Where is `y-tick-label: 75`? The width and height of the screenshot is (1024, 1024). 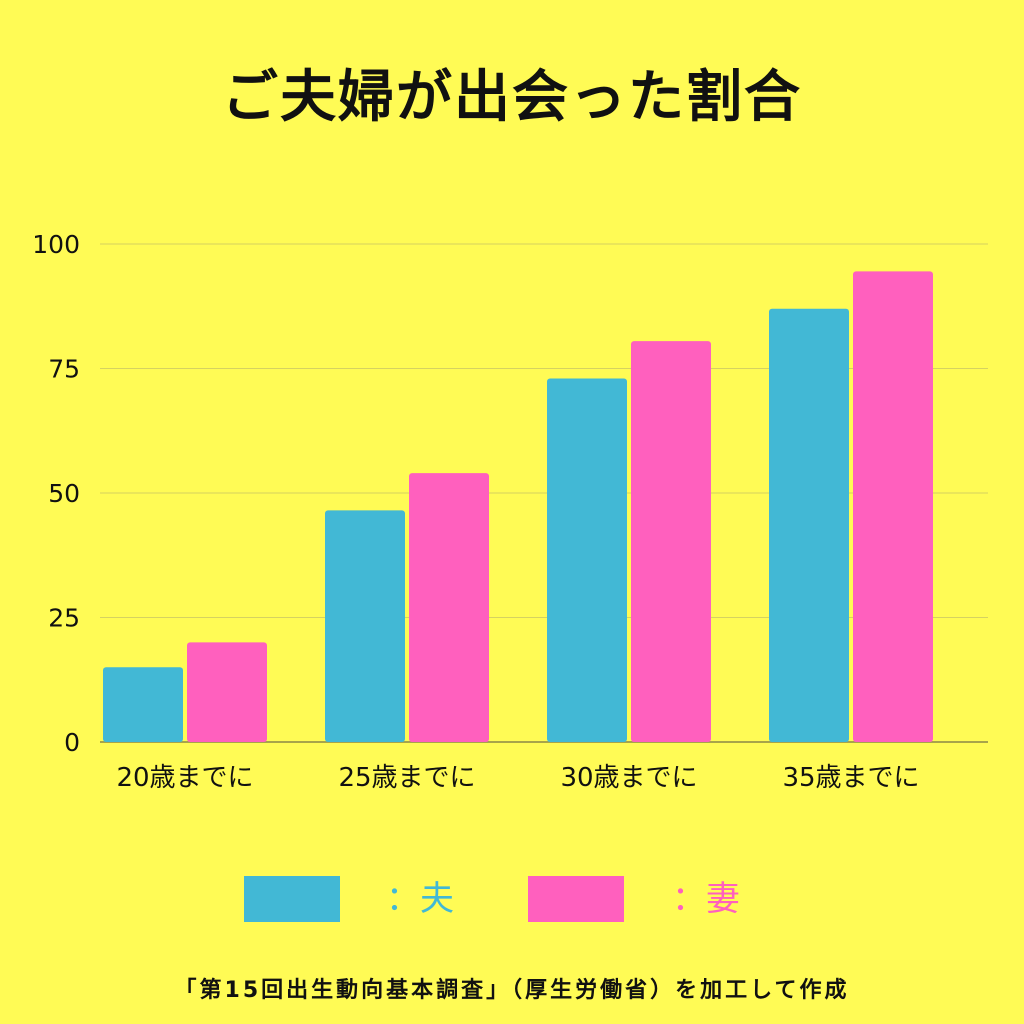 y-tick-label: 75 is located at coordinates (64, 369).